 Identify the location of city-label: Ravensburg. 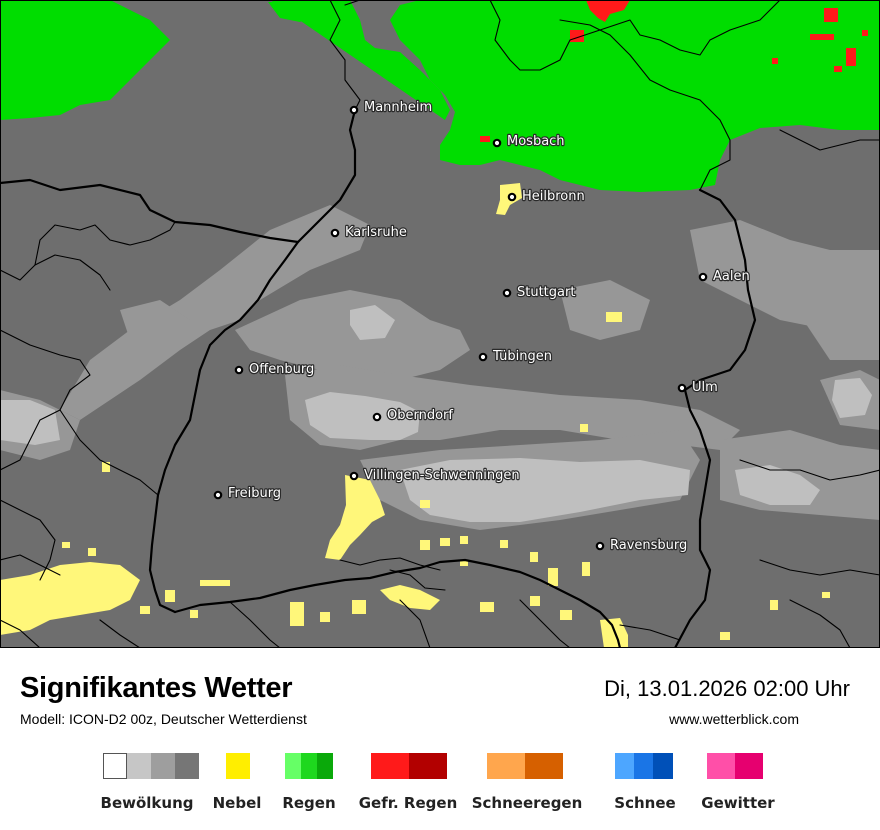
(648, 545).